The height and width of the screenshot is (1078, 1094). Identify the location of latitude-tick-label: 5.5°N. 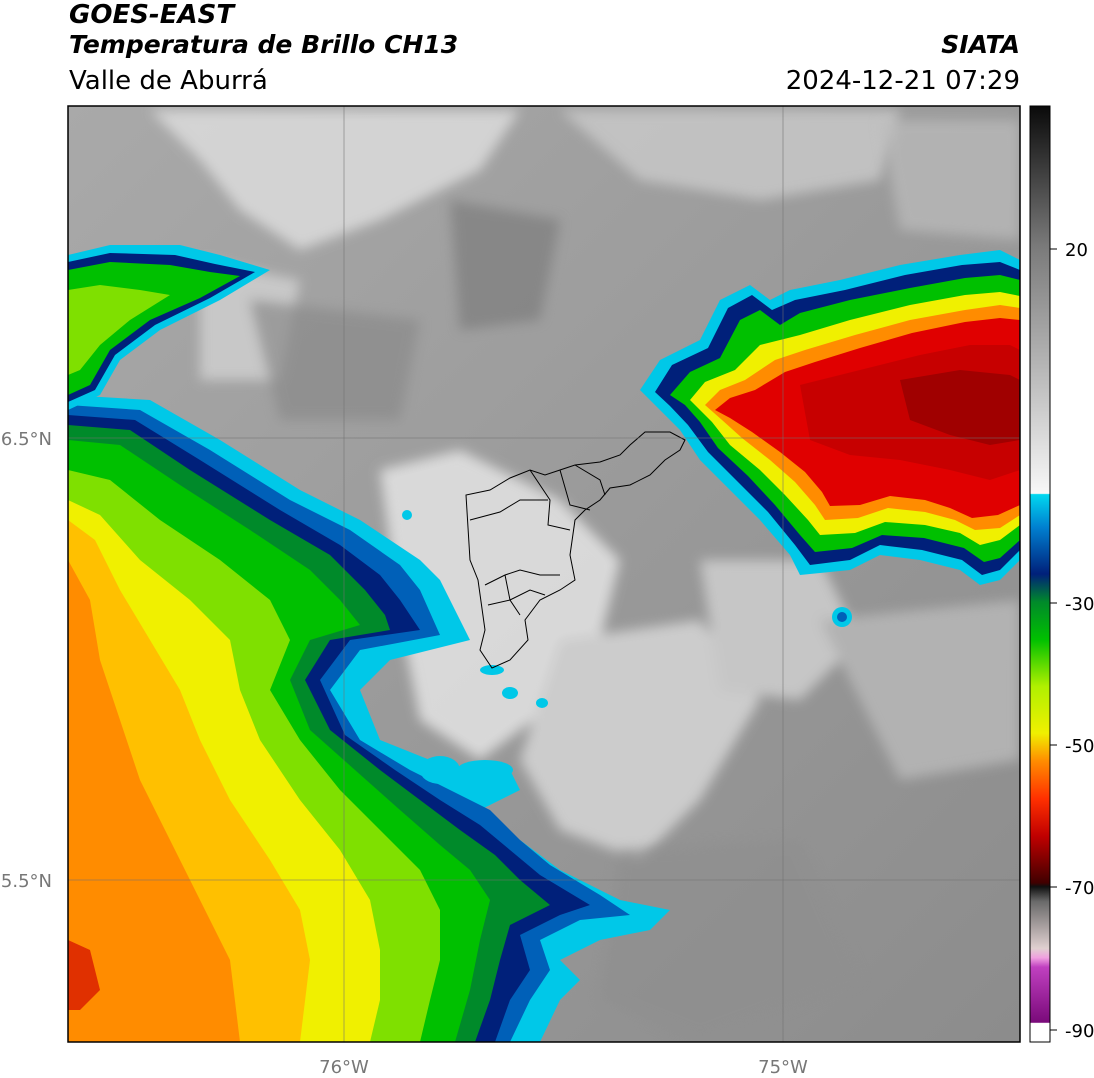
(26, 881).